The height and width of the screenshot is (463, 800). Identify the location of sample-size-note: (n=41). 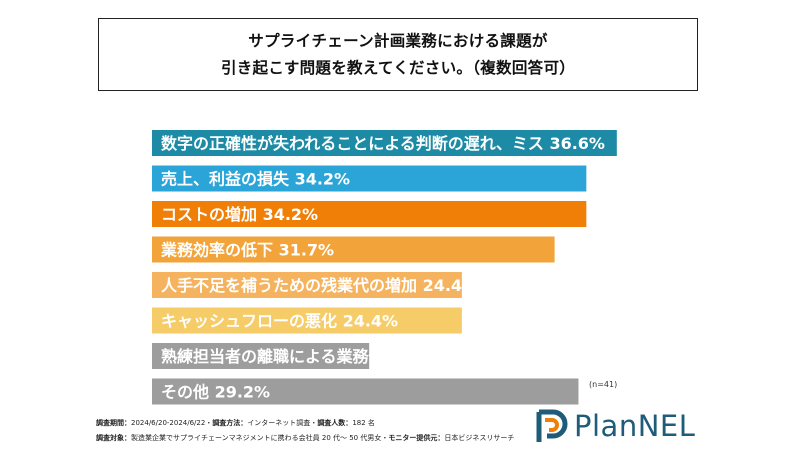
(603, 384).